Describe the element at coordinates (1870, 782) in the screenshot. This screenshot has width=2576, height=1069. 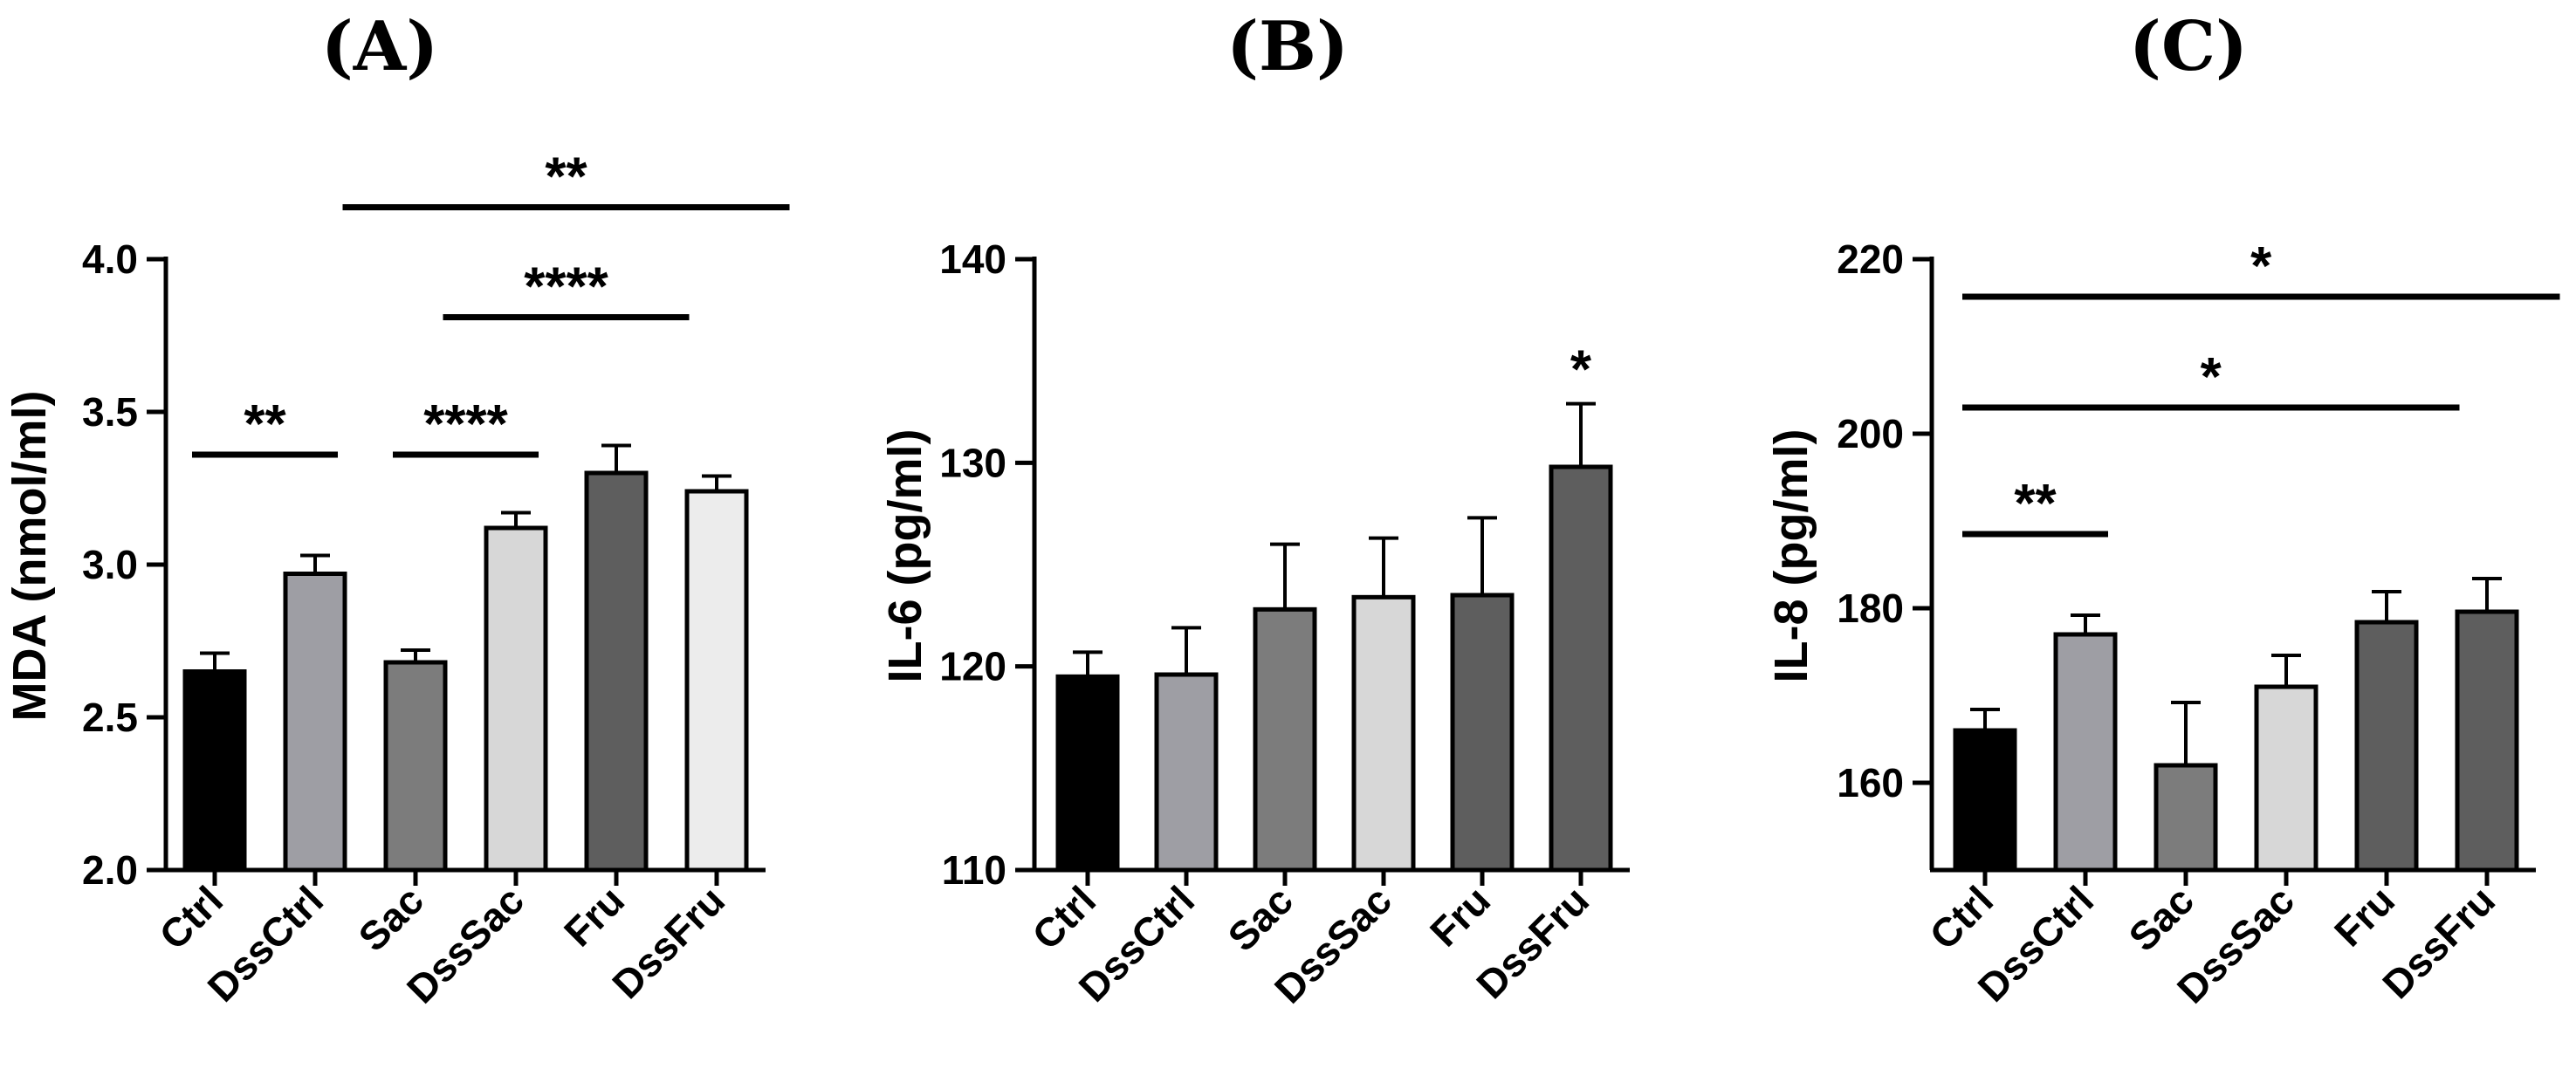
I see `y-tick-label: 160` at that location.